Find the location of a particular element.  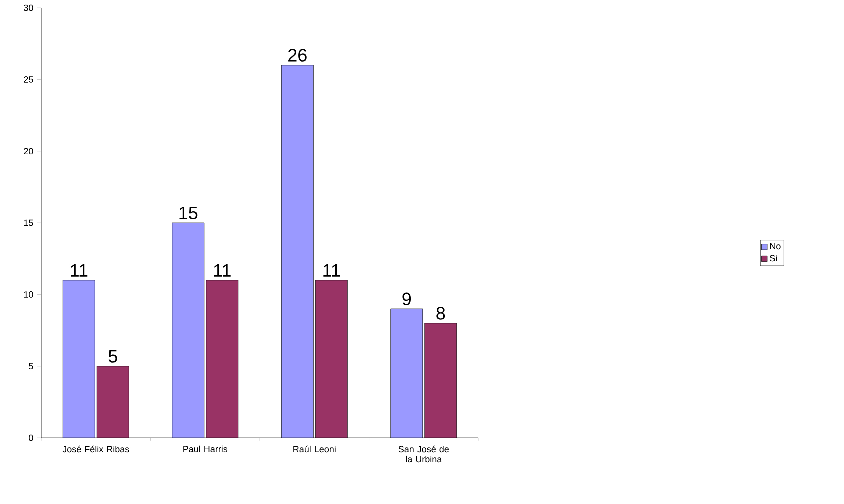

y-tick-label: 30 is located at coordinates (29, 8).